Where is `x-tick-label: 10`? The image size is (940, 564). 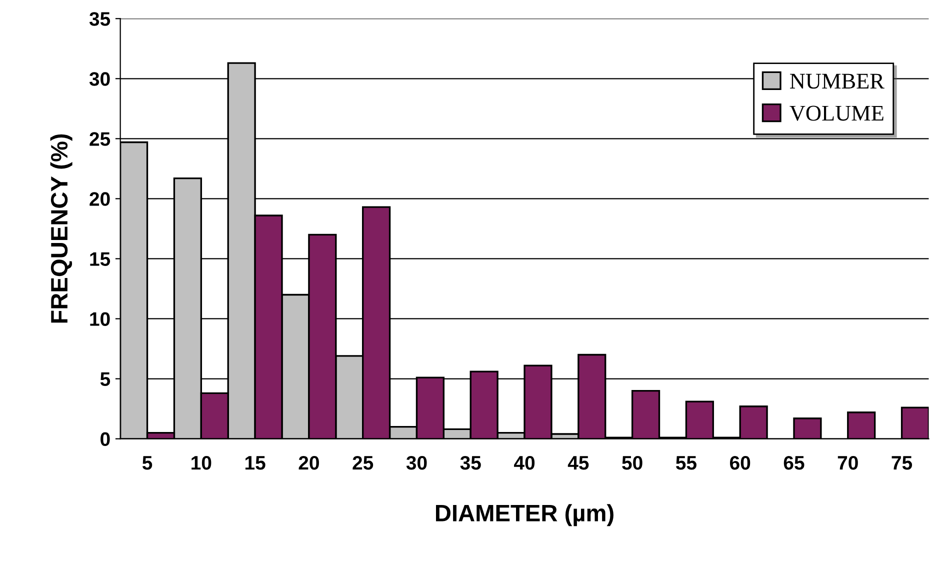 x-tick-label: 10 is located at coordinates (202, 463).